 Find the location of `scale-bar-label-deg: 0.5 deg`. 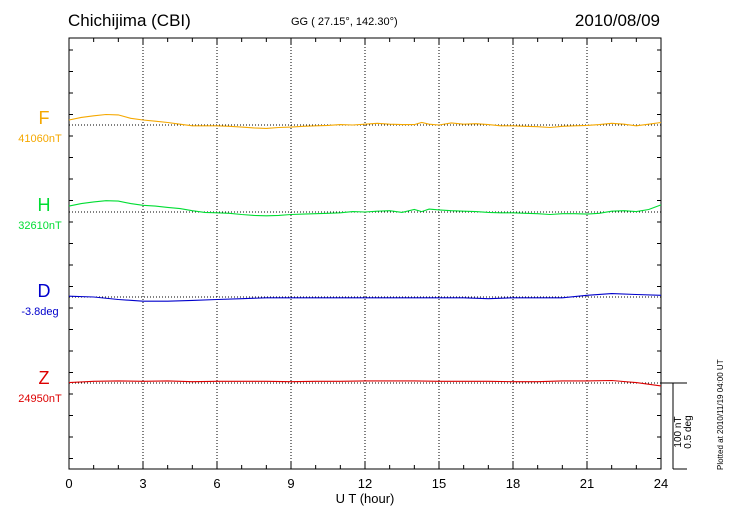

scale-bar-label-deg: 0.5 deg is located at coordinates (688, 432).